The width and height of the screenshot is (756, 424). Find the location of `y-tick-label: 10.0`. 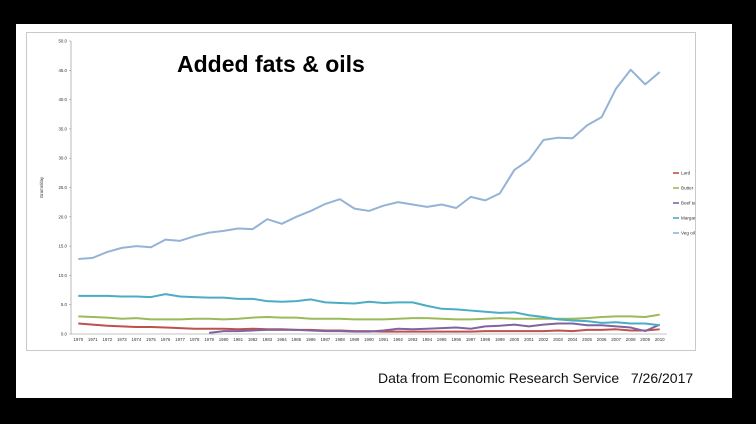

y-tick-label: 10.0 is located at coordinates (62, 275).